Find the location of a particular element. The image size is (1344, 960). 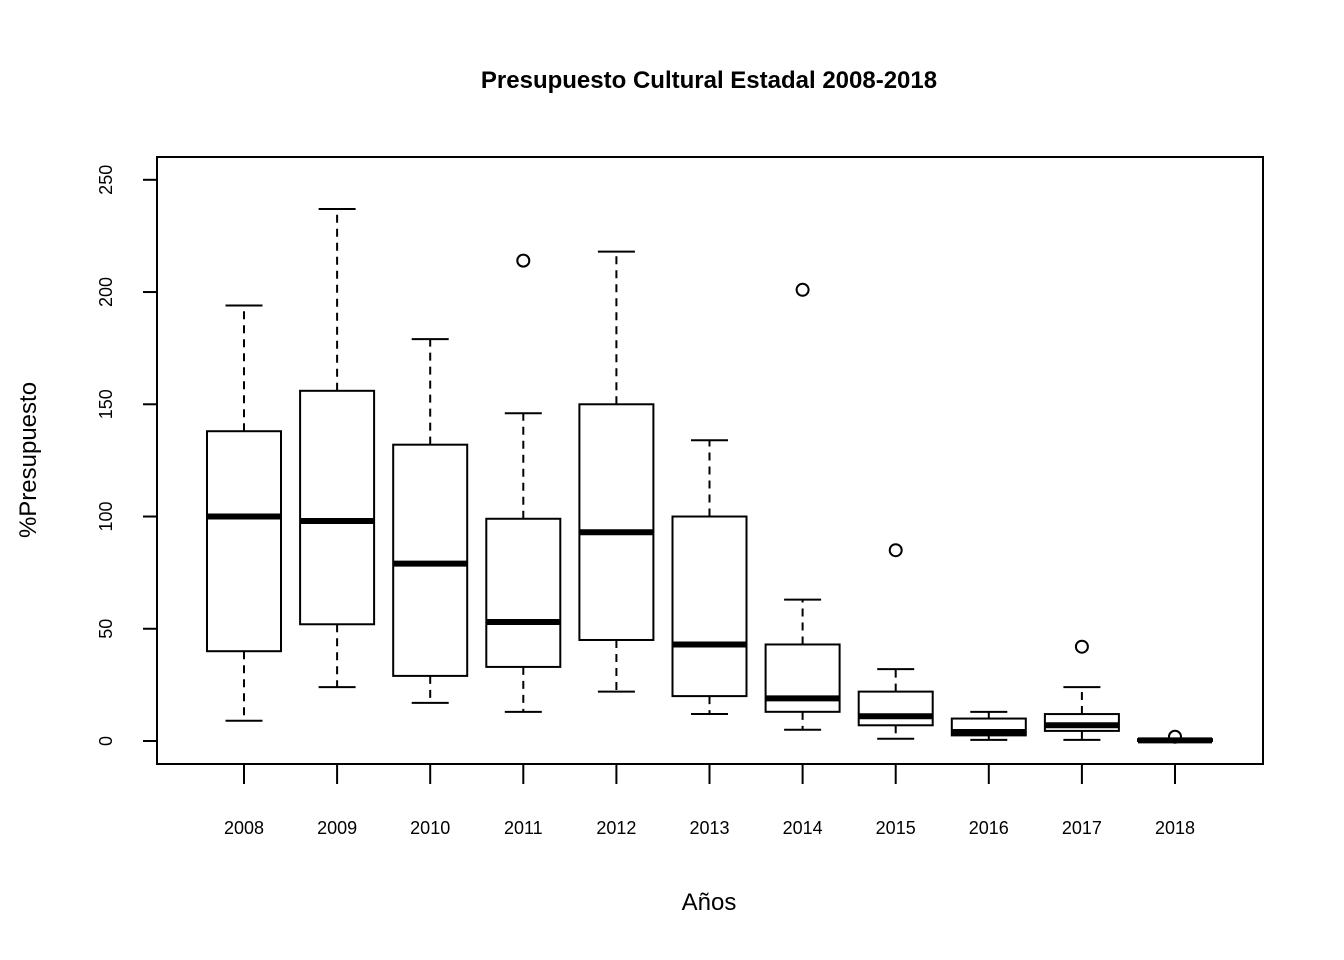

box-2011 is located at coordinates (523, 483).